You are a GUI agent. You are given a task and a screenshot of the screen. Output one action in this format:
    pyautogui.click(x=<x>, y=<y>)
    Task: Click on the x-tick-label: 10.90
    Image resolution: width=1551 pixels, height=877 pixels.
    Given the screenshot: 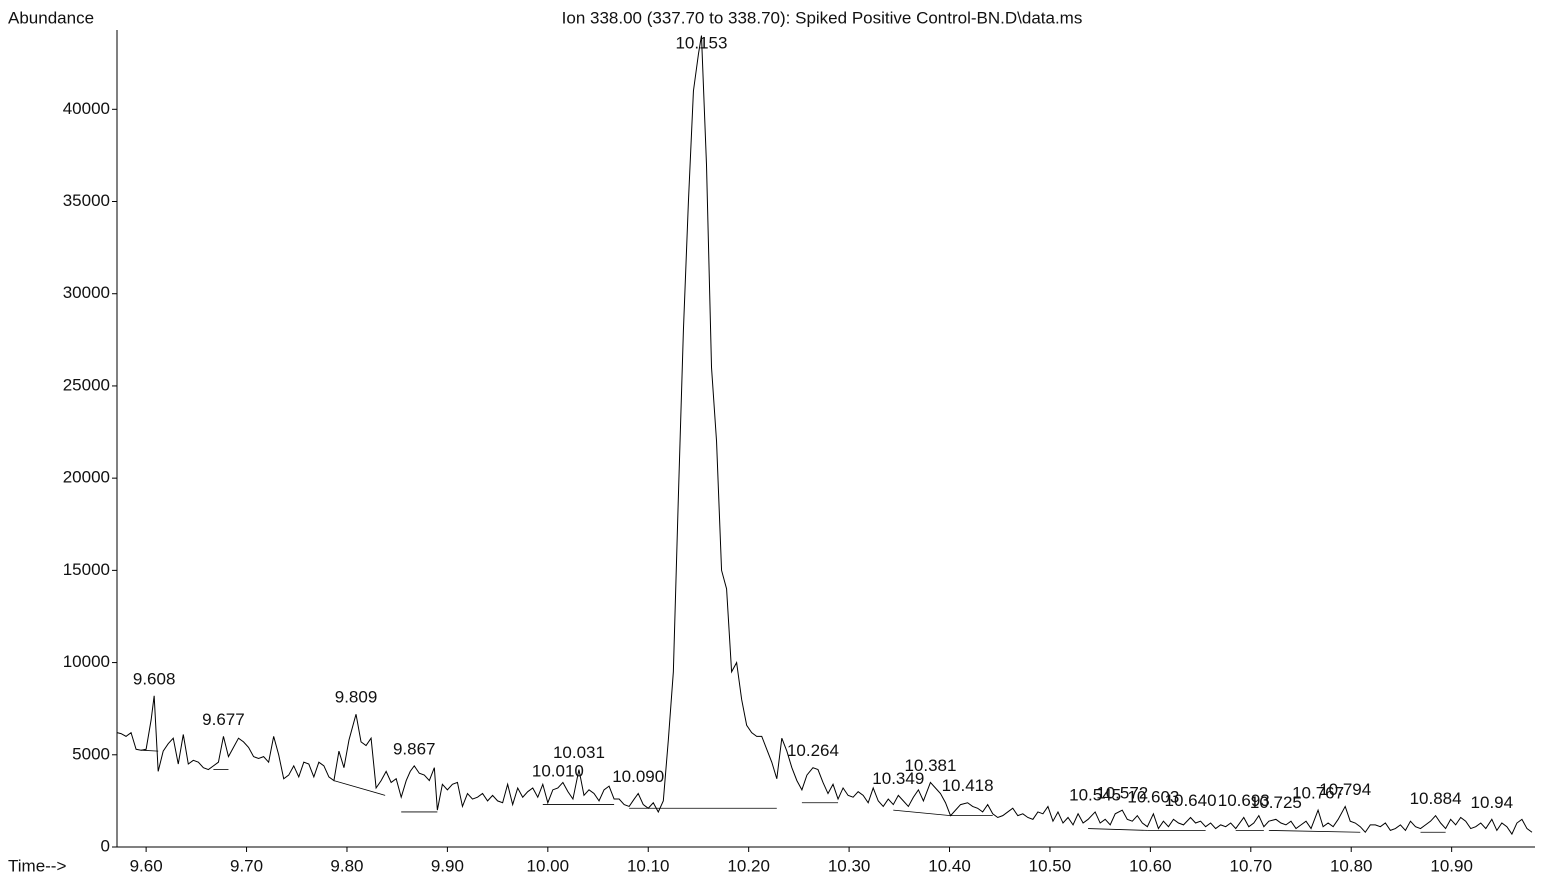 What is the action you would take?
    pyautogui.click(x=1451, y=865)
    